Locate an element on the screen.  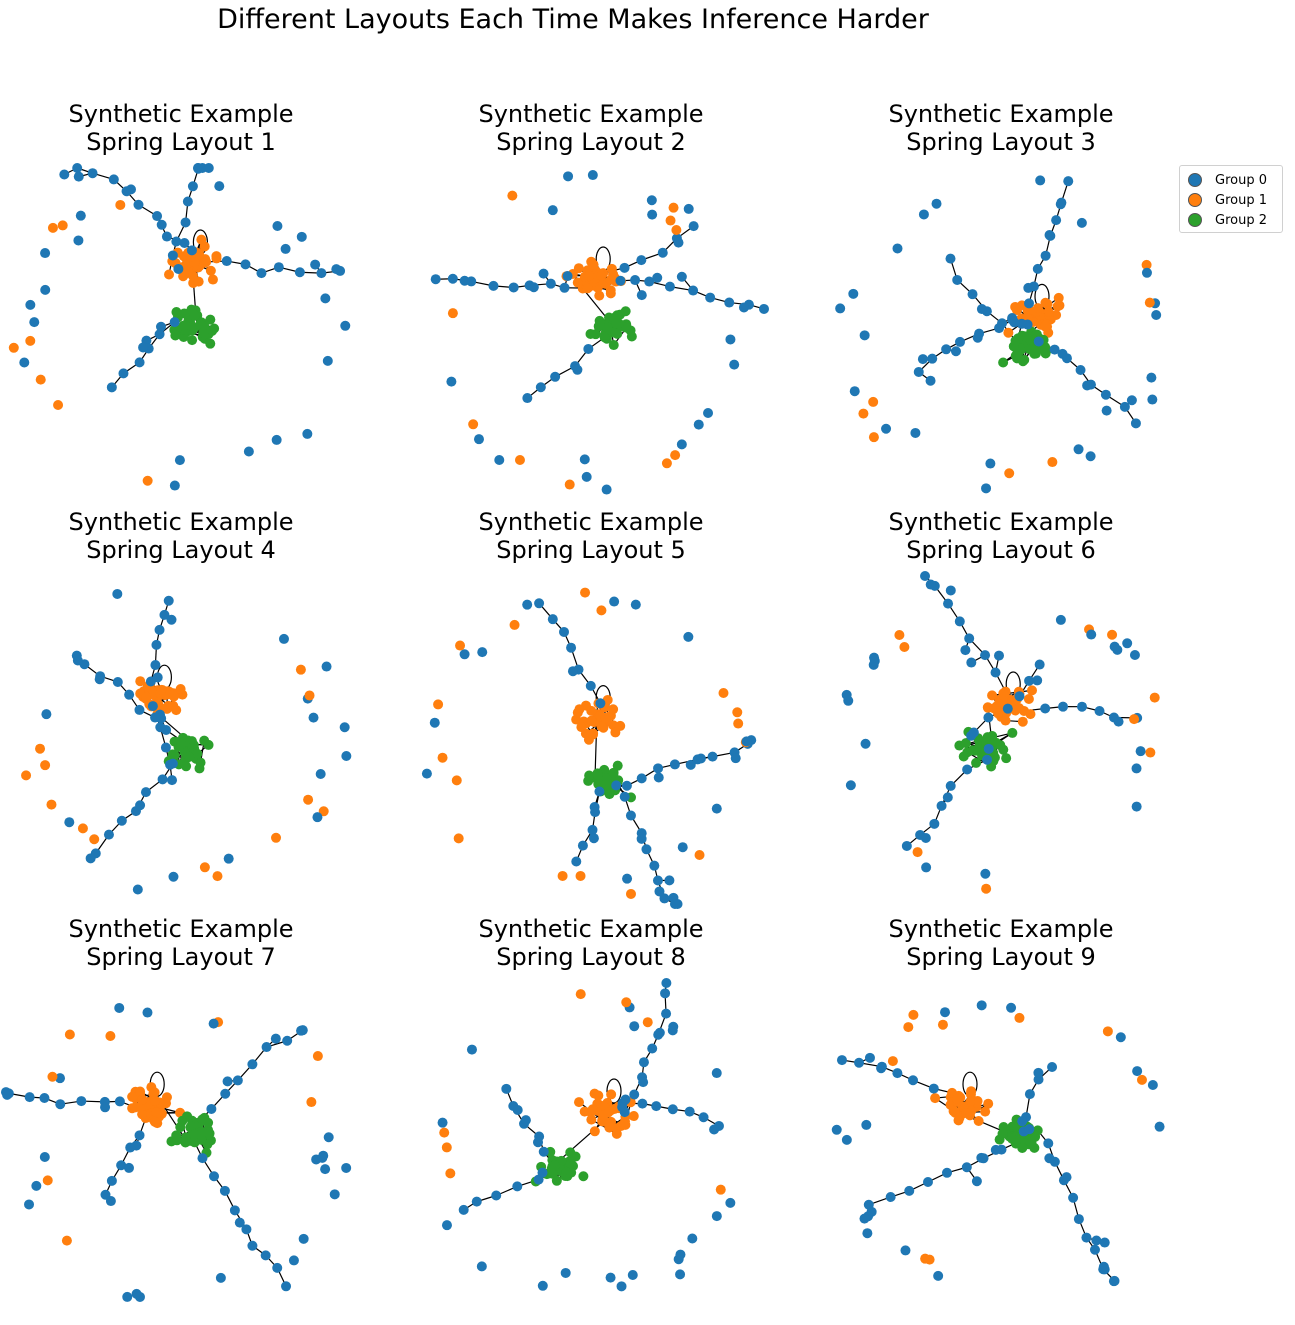
panel-title: Synthetic Example Spring Layout 9 is located at coordinates (1001, 943).